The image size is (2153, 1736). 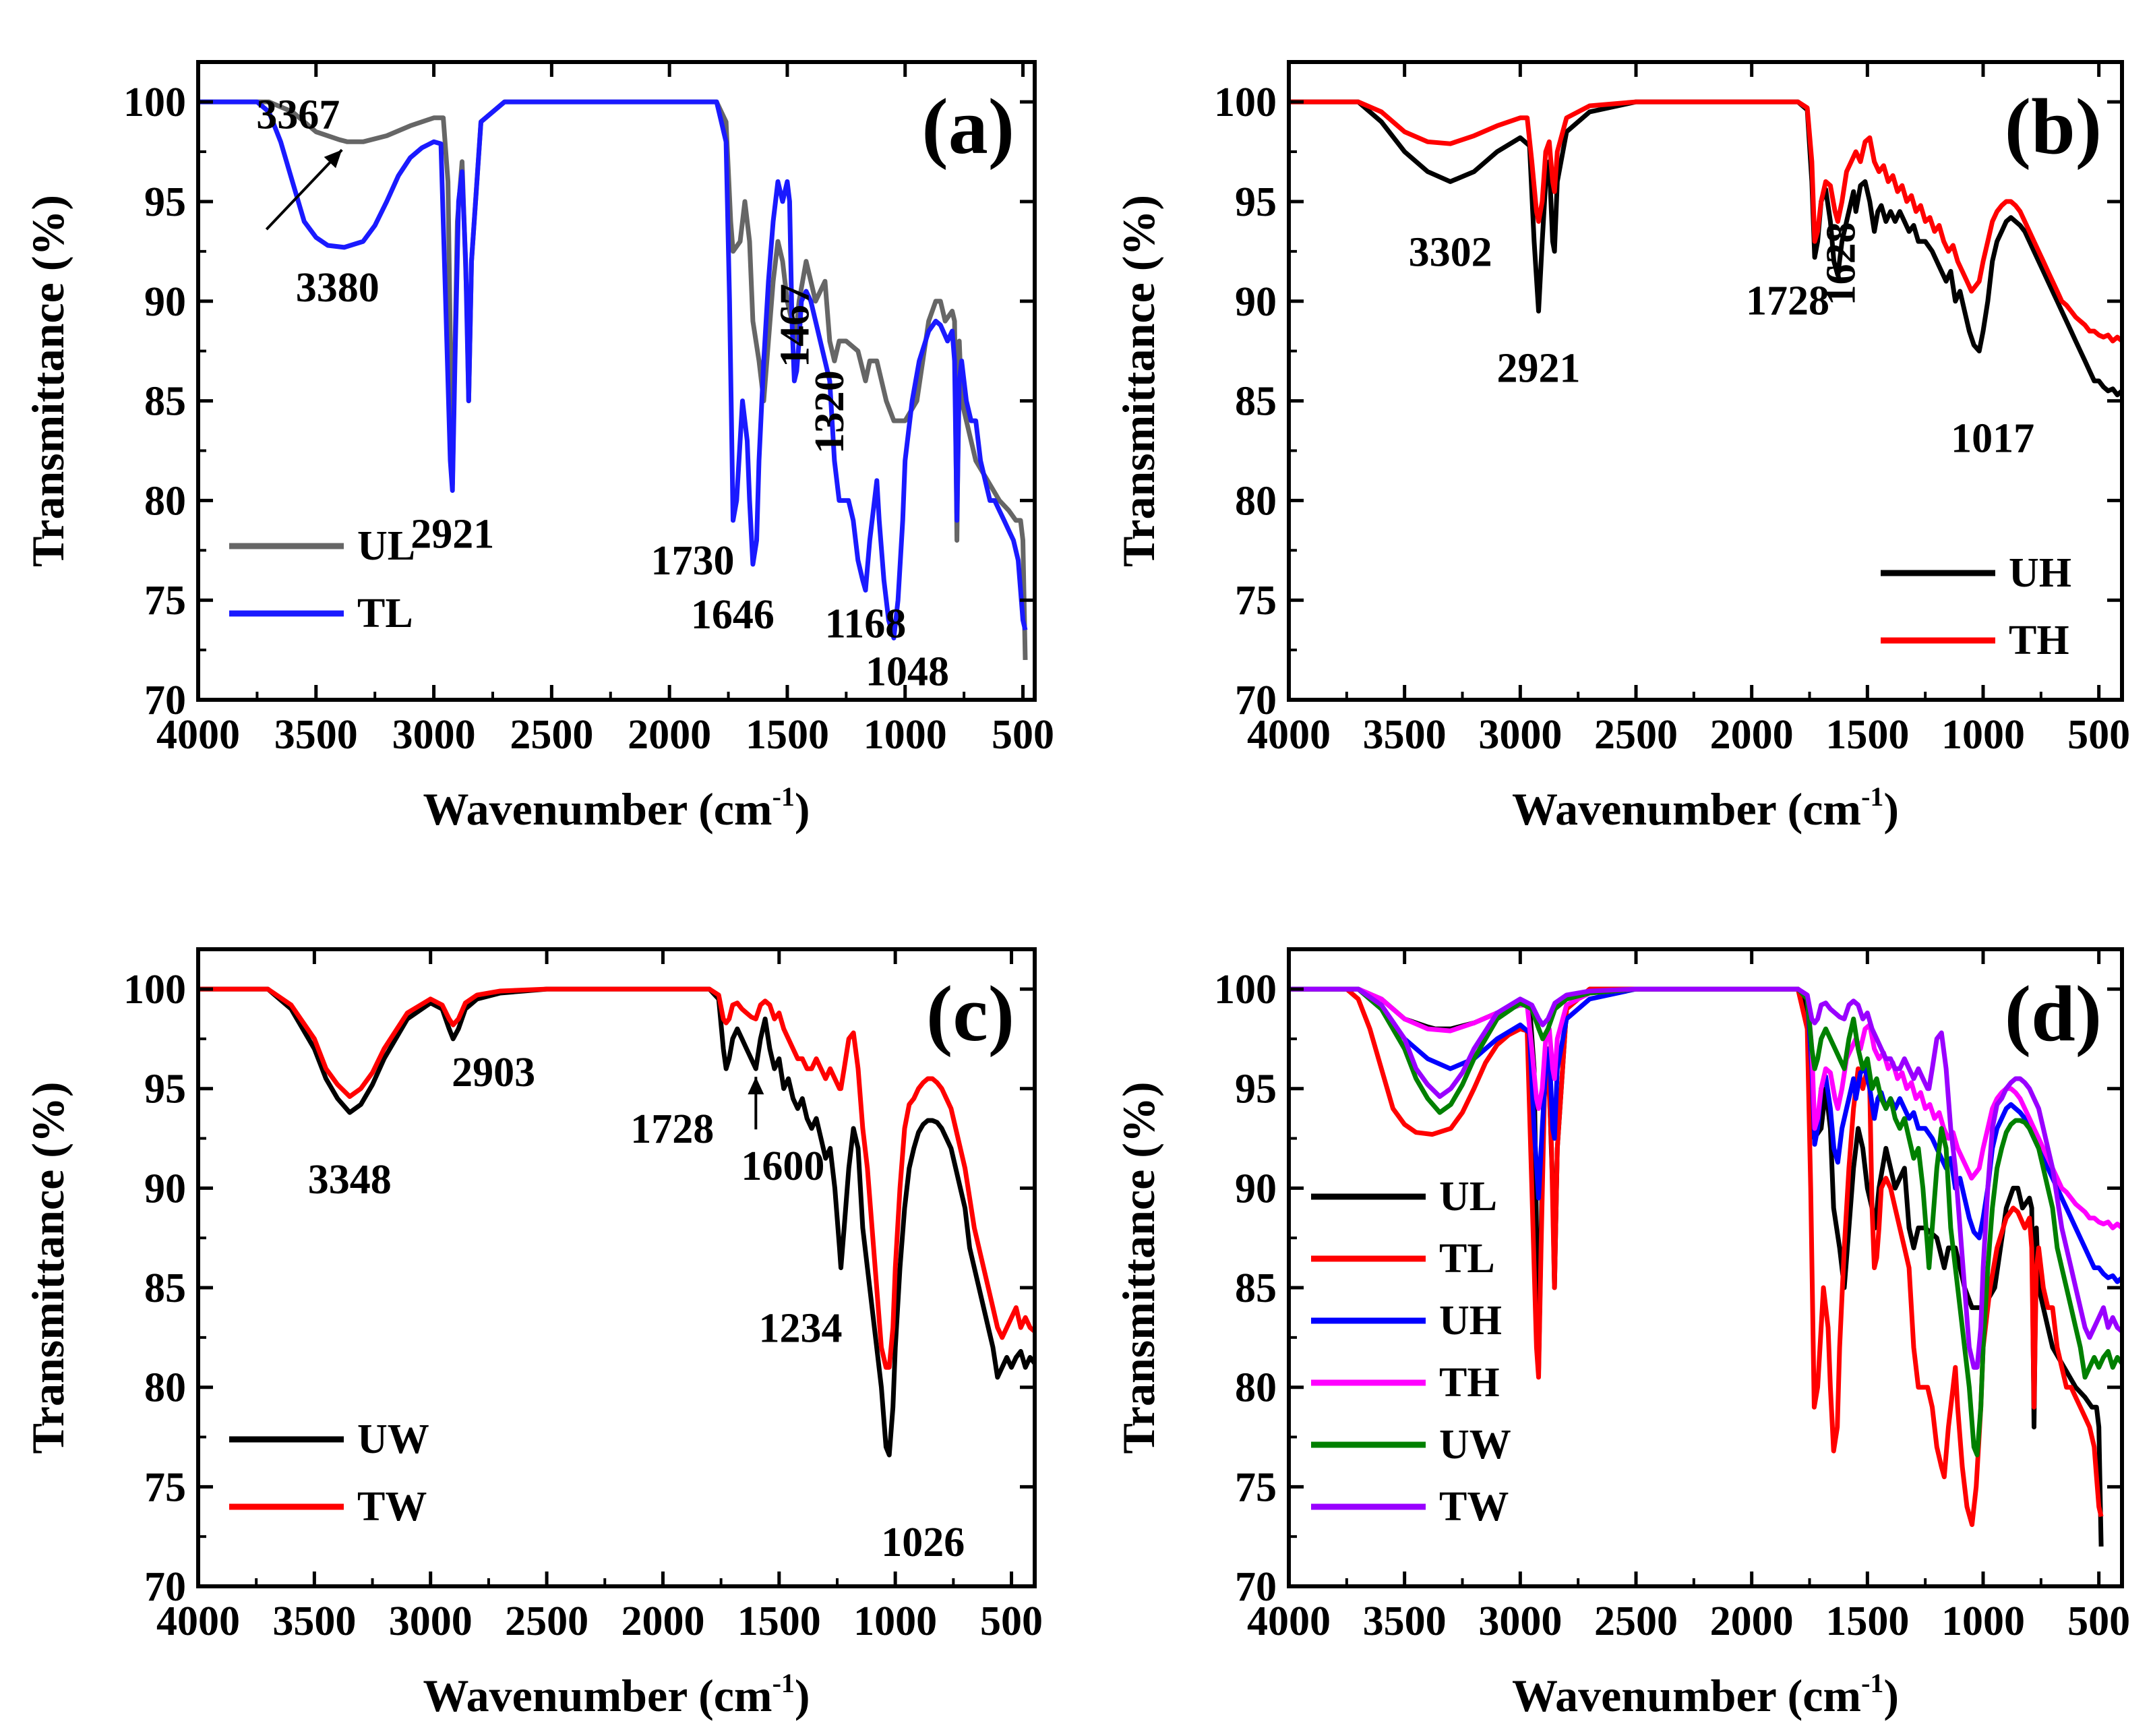 I want to click on annotation-arrow, so click(x=304, y=190).